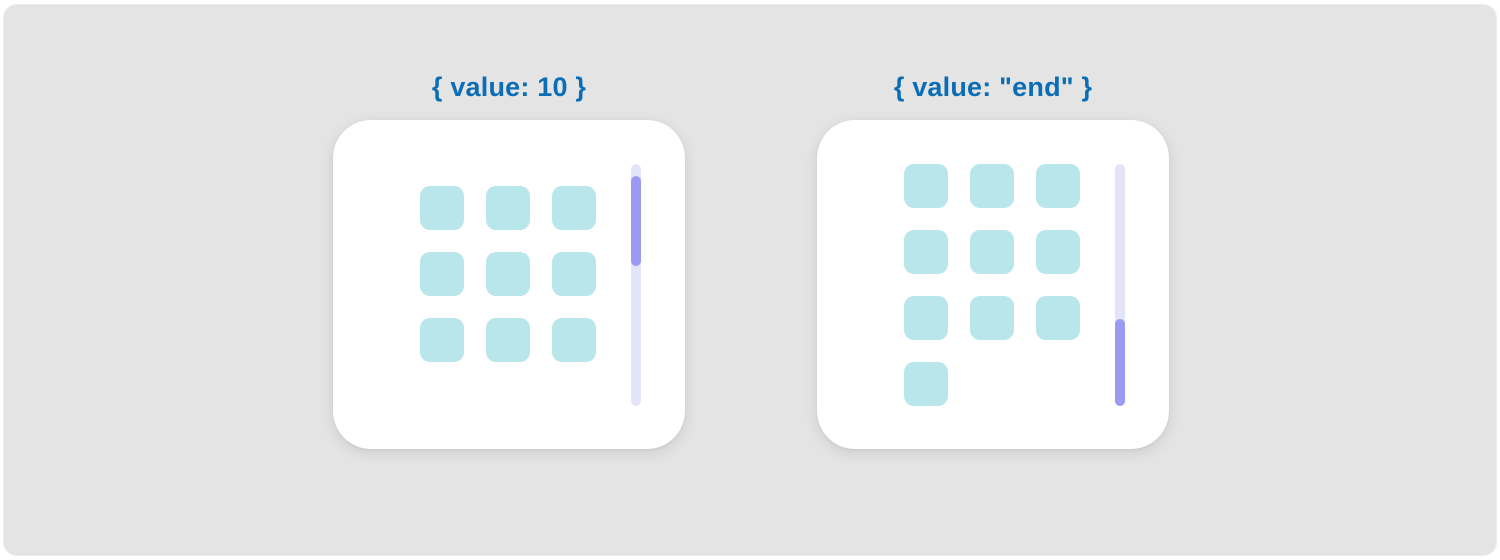 The width and height of the screenshot is (1500, 560). What do you see at coordinates (509, 87) in the screenshot?
I see `panel-label-value-10: { value: 10 }` at bounding box center [509, 87].